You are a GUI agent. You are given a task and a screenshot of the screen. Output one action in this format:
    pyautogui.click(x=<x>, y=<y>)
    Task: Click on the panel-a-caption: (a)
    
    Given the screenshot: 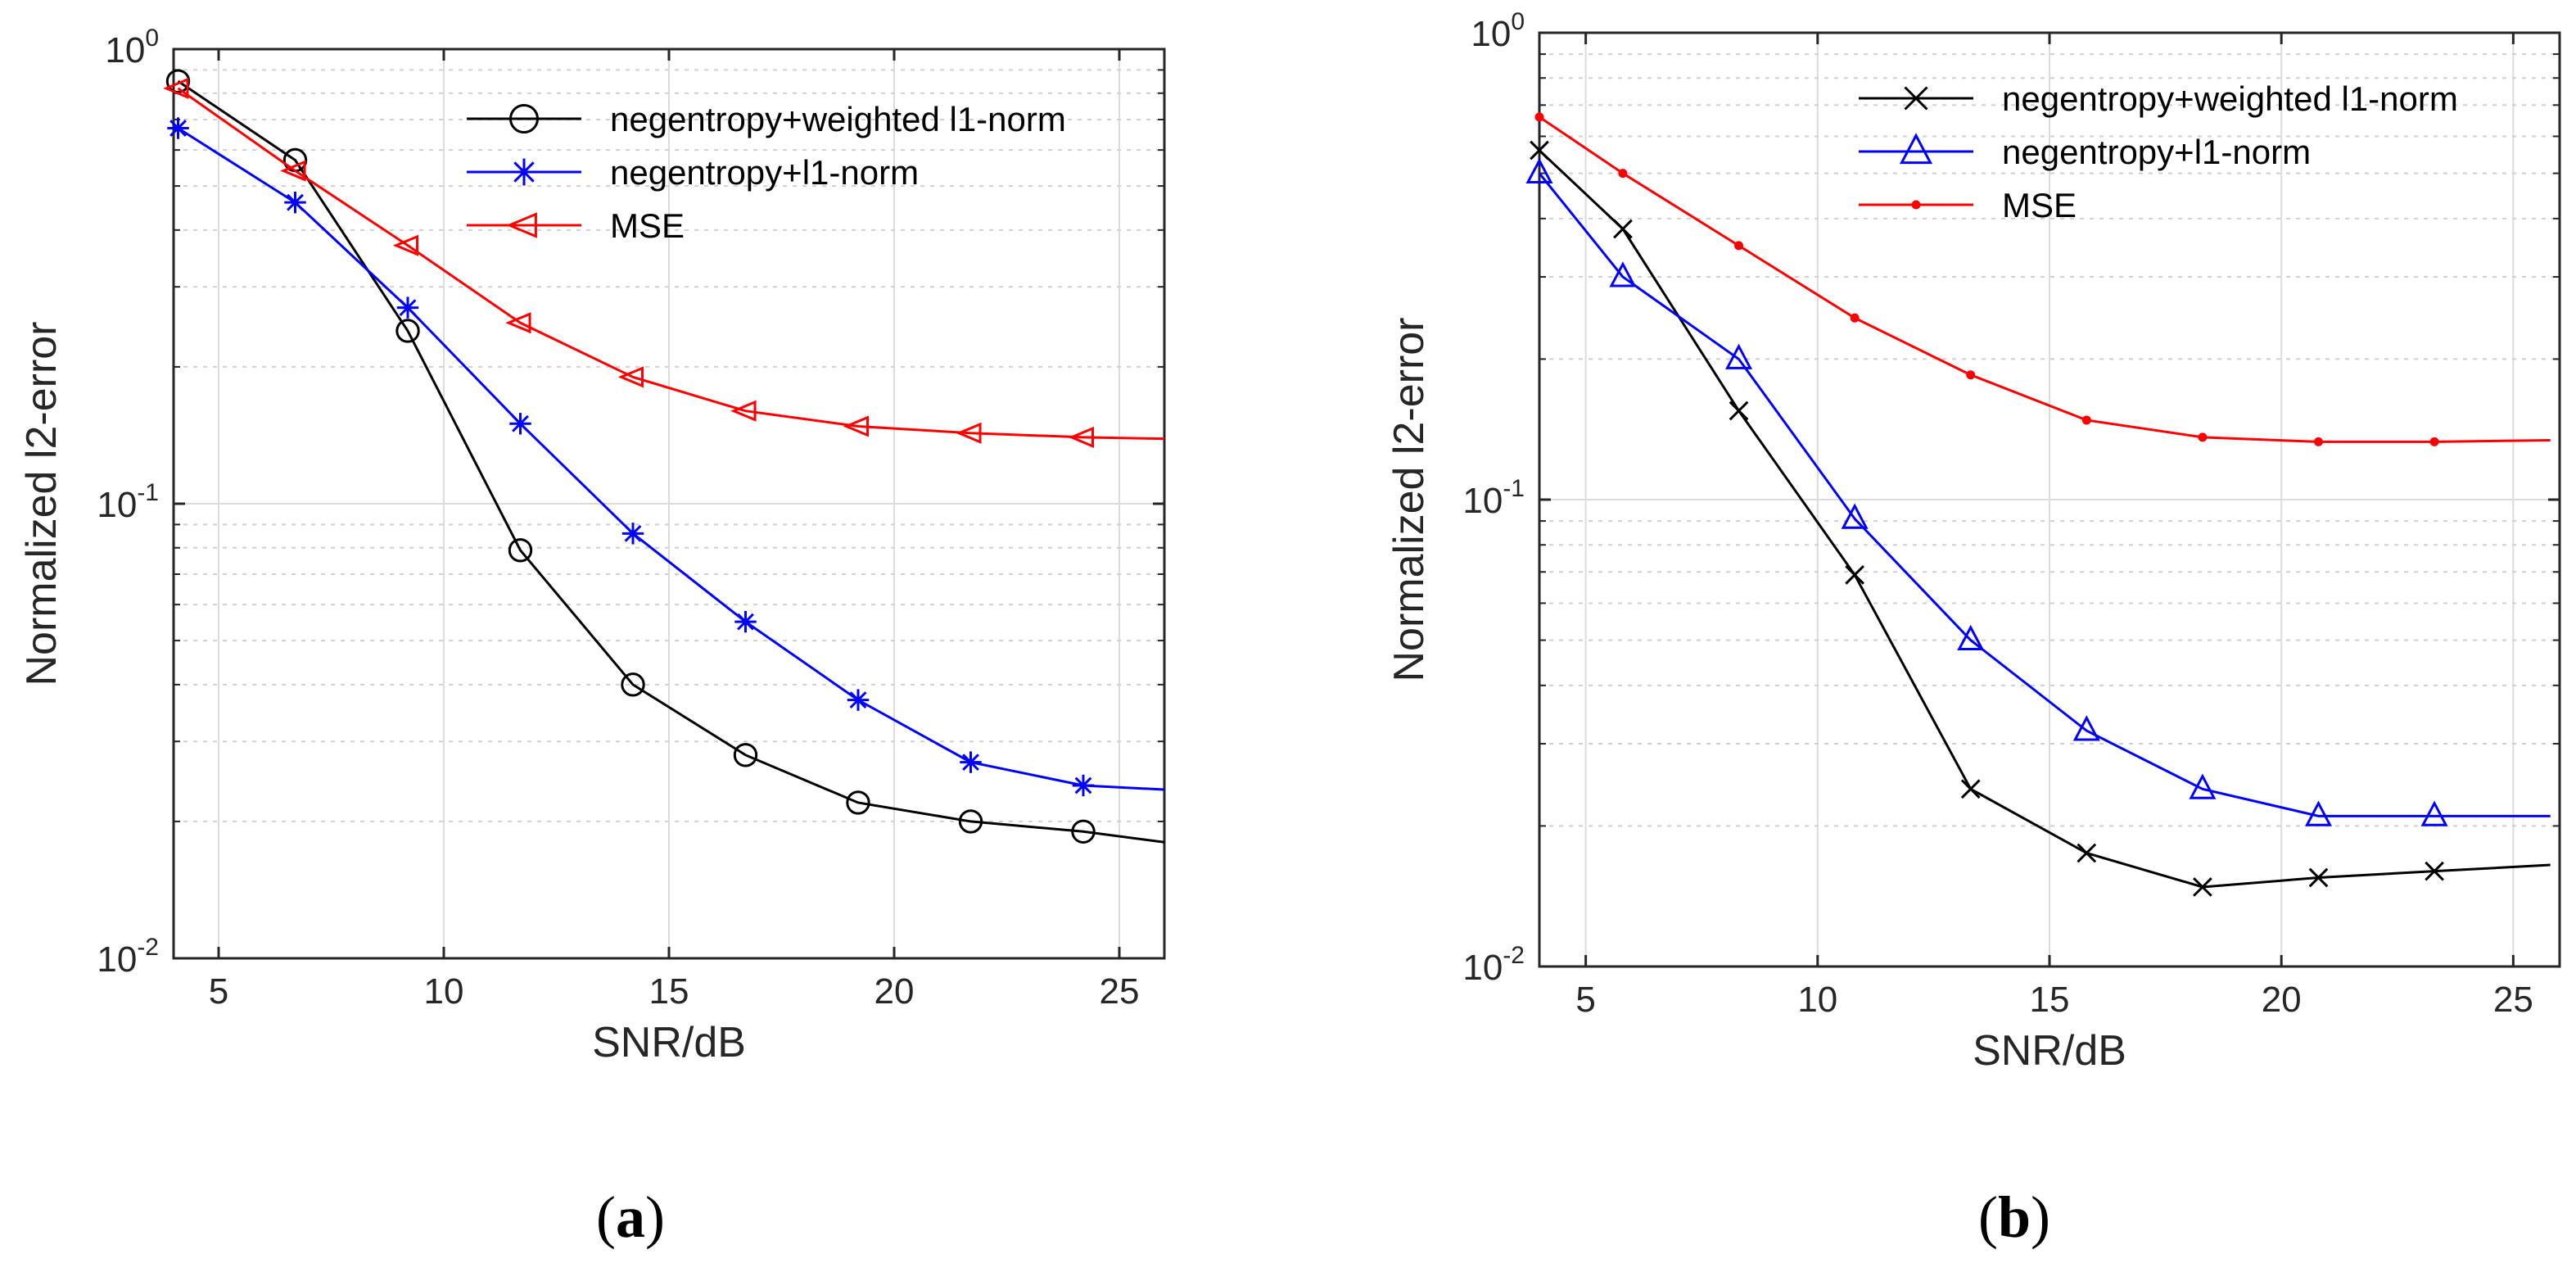 What is the action you would take?
    pyautogui.click(x=630, y=1217)
    